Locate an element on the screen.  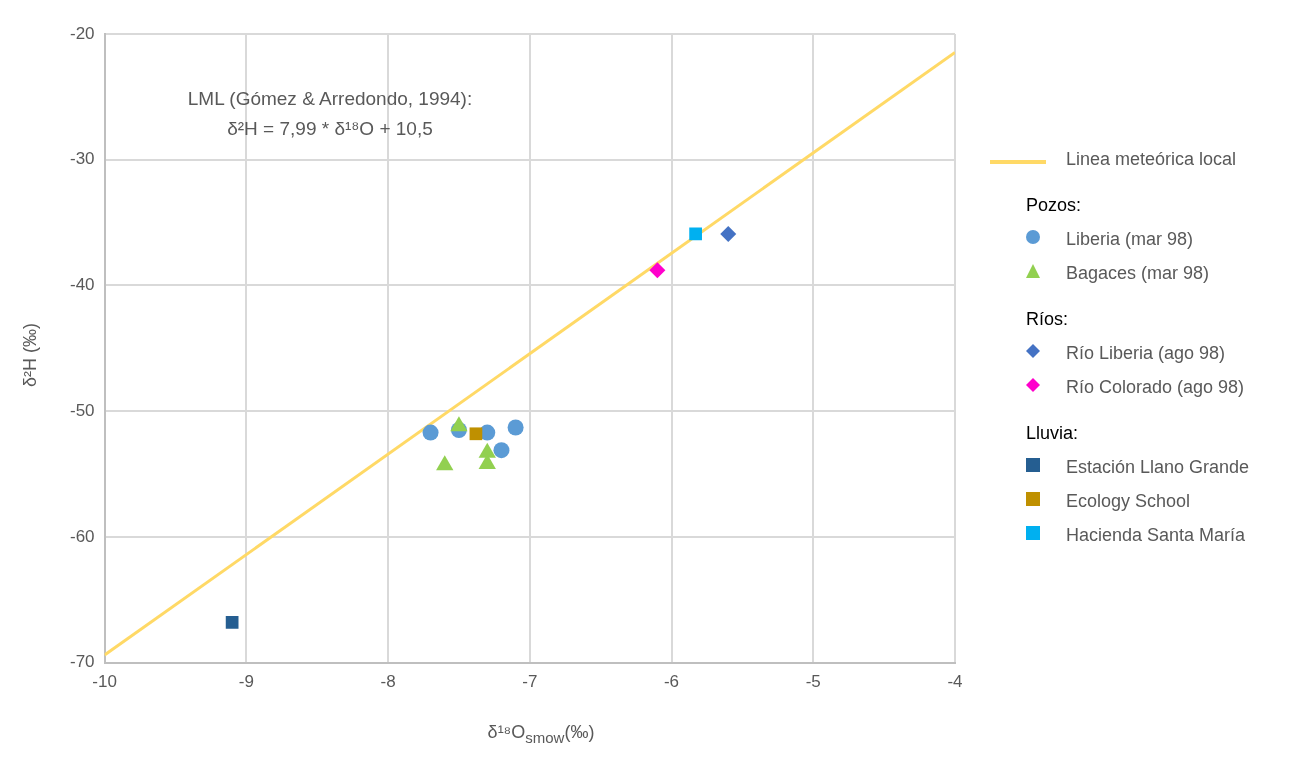
x-tick-label: -5 is located at coordinates (813, 682).